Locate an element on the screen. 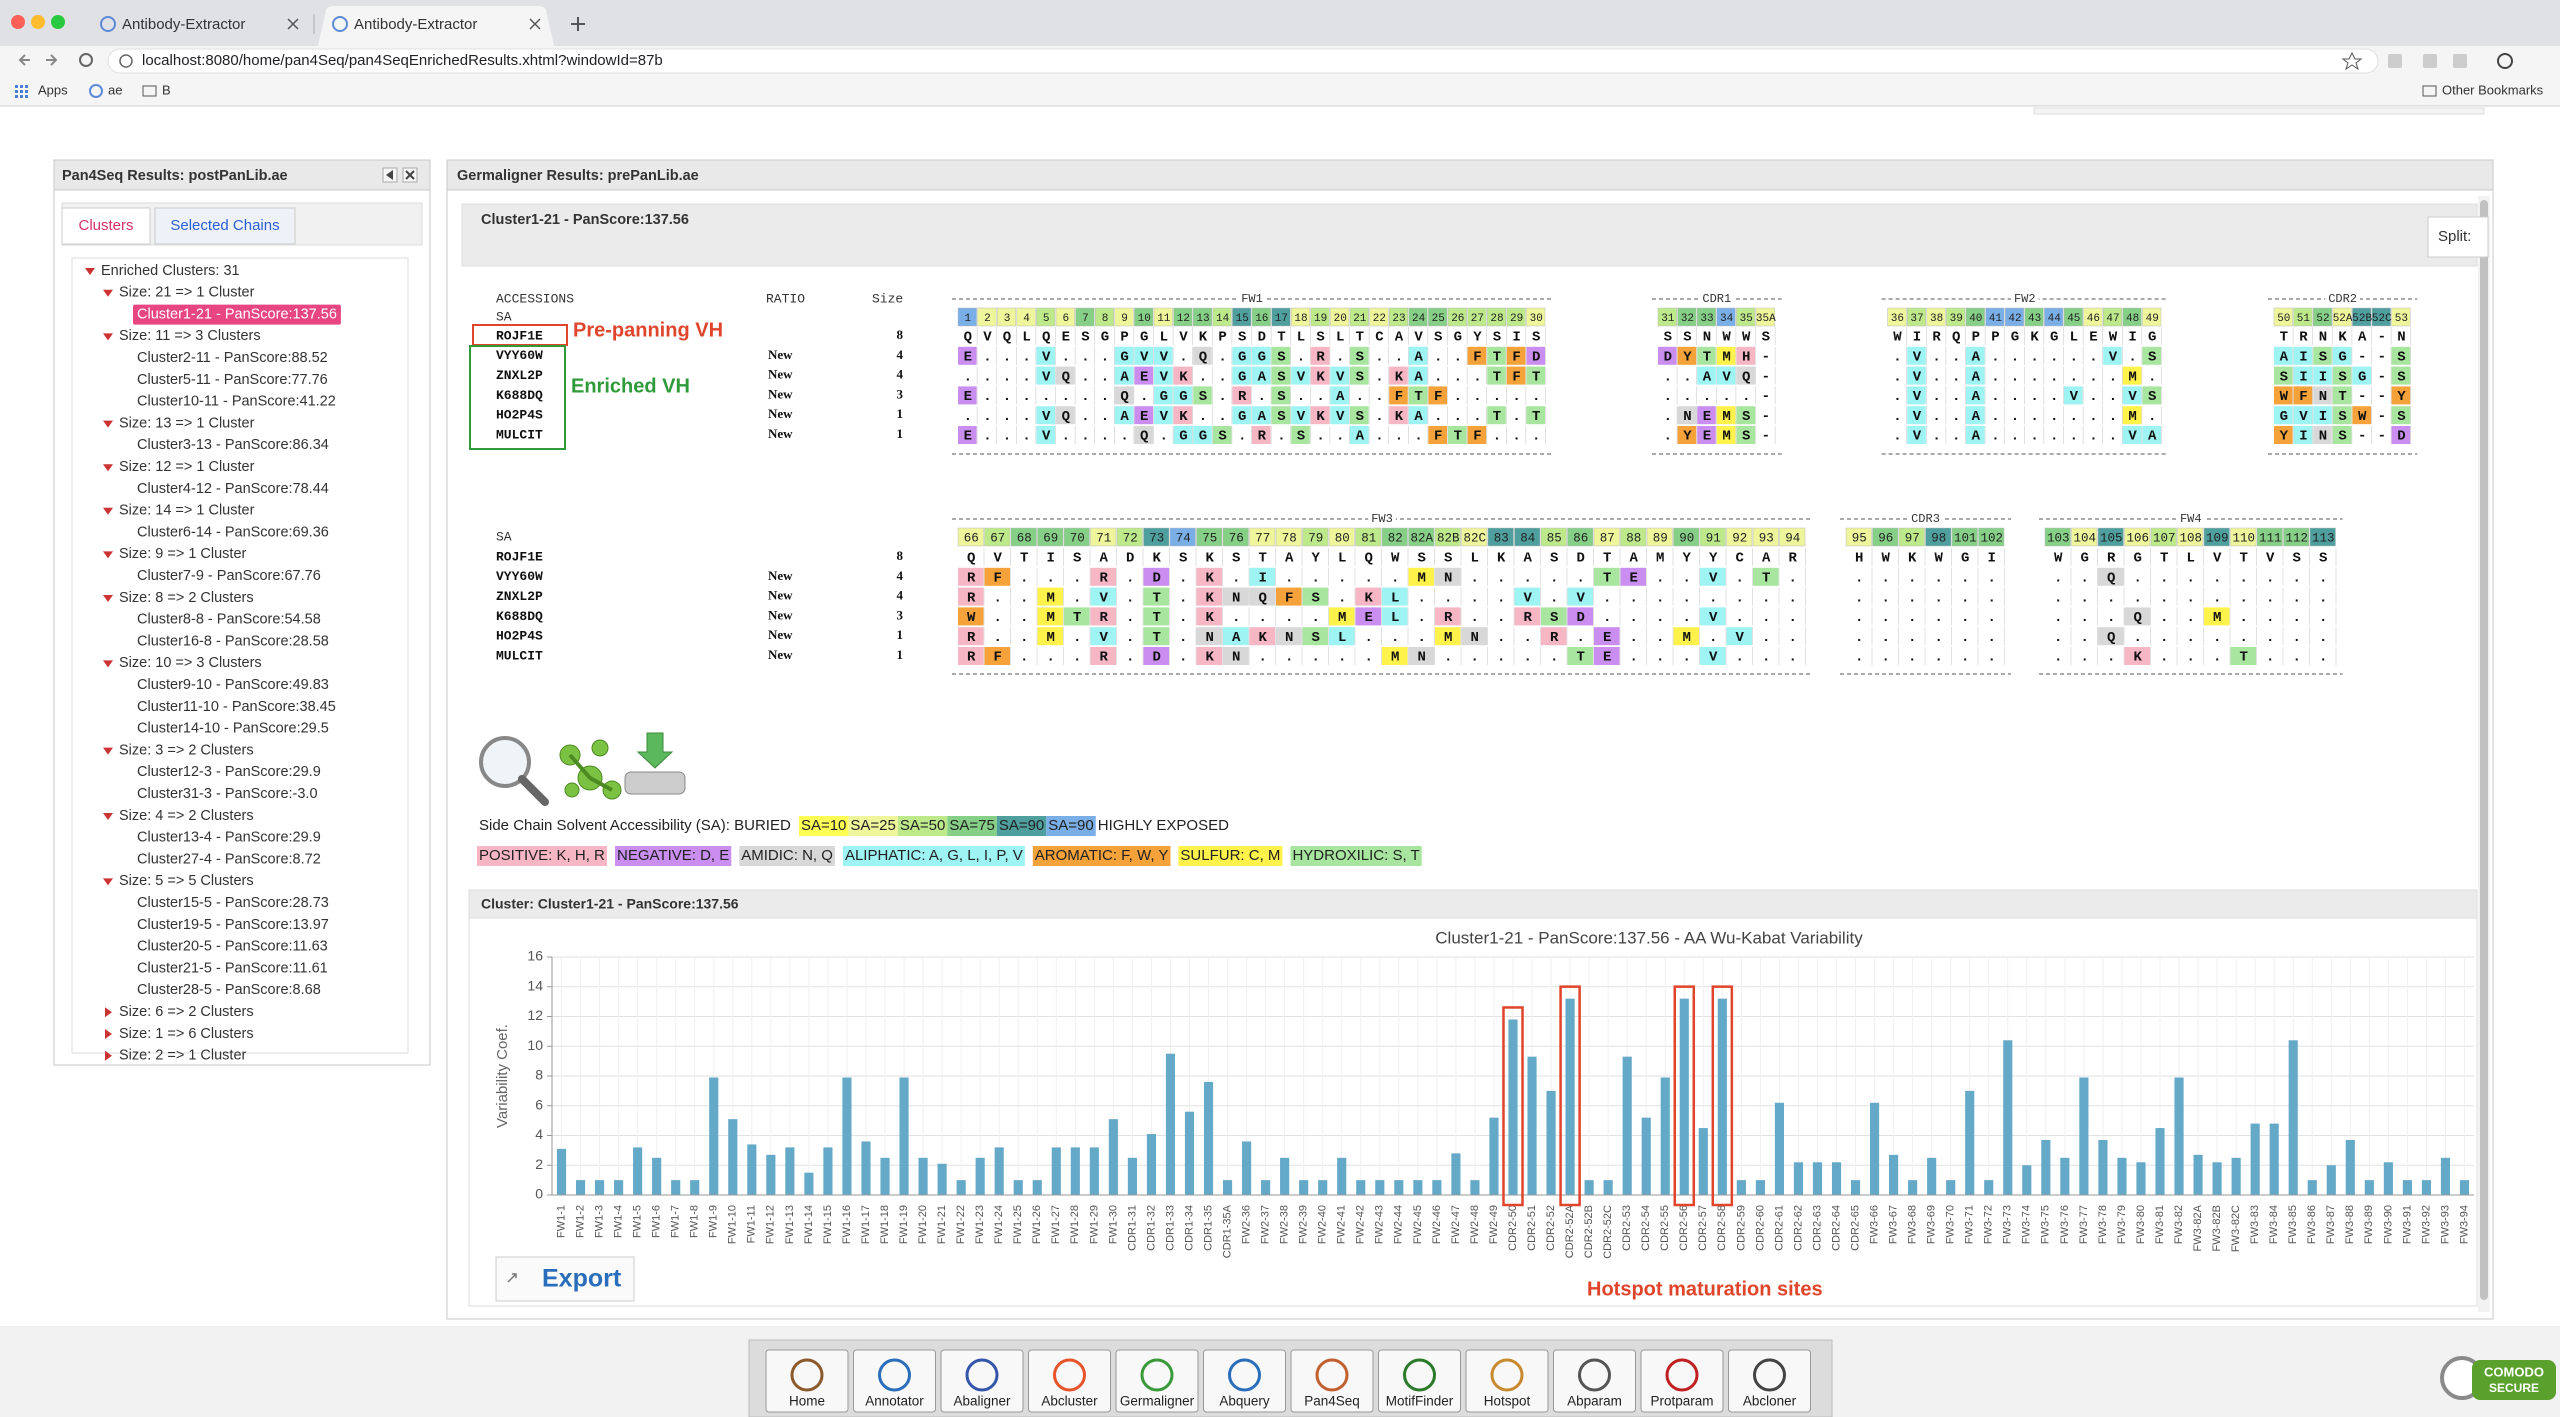 The image size is (2560, 1417). bar is located at coordinates (1266, 1187).